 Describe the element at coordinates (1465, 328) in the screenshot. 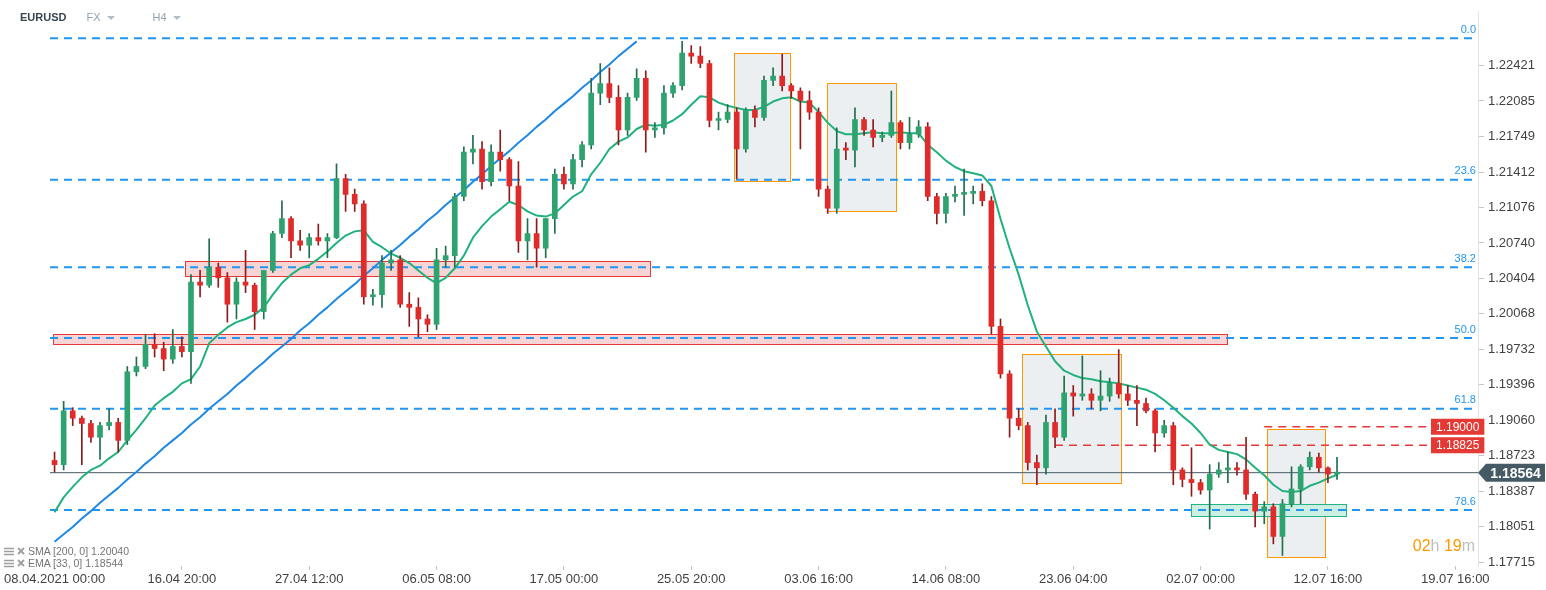

I see `annotation: 50.0` at that location.